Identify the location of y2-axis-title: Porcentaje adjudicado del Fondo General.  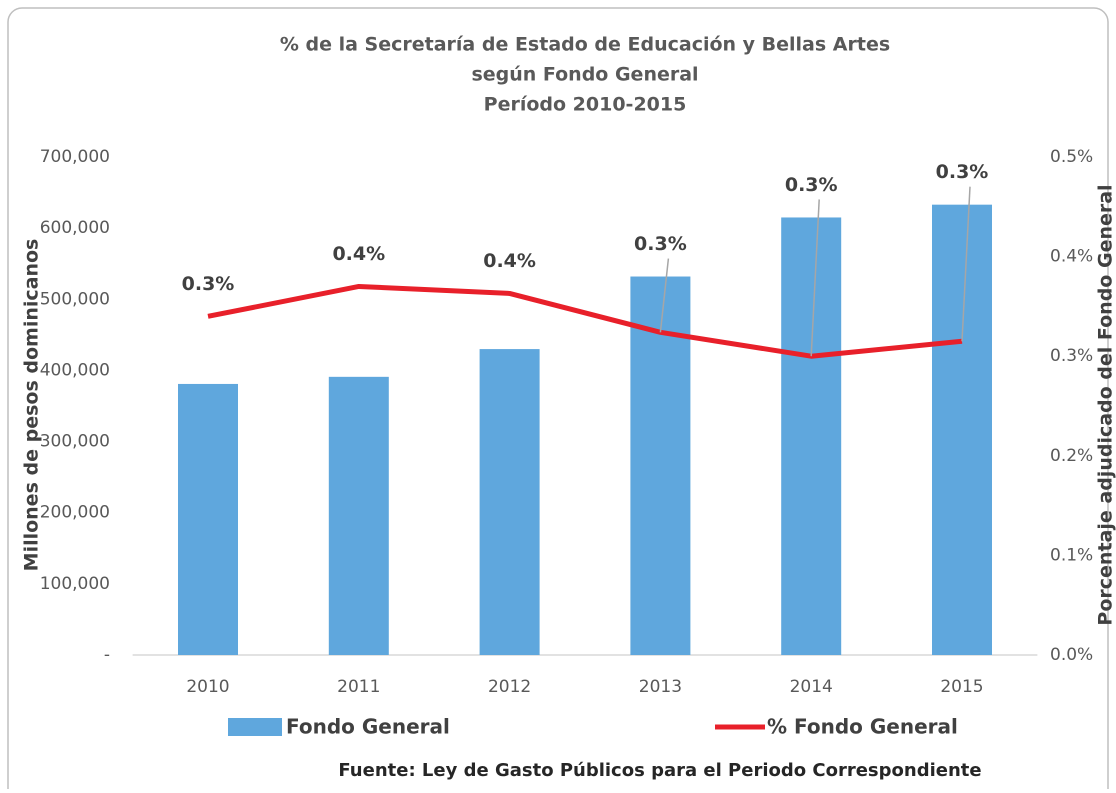
(1105, 404).